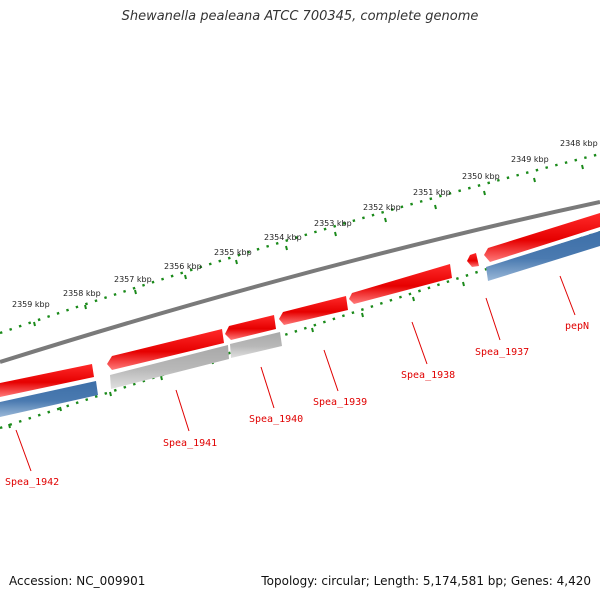 Image resolution: width=600 pixels, height=600 pixels. I want to click on gene-arrow-spea-1938, so click(400, 284).